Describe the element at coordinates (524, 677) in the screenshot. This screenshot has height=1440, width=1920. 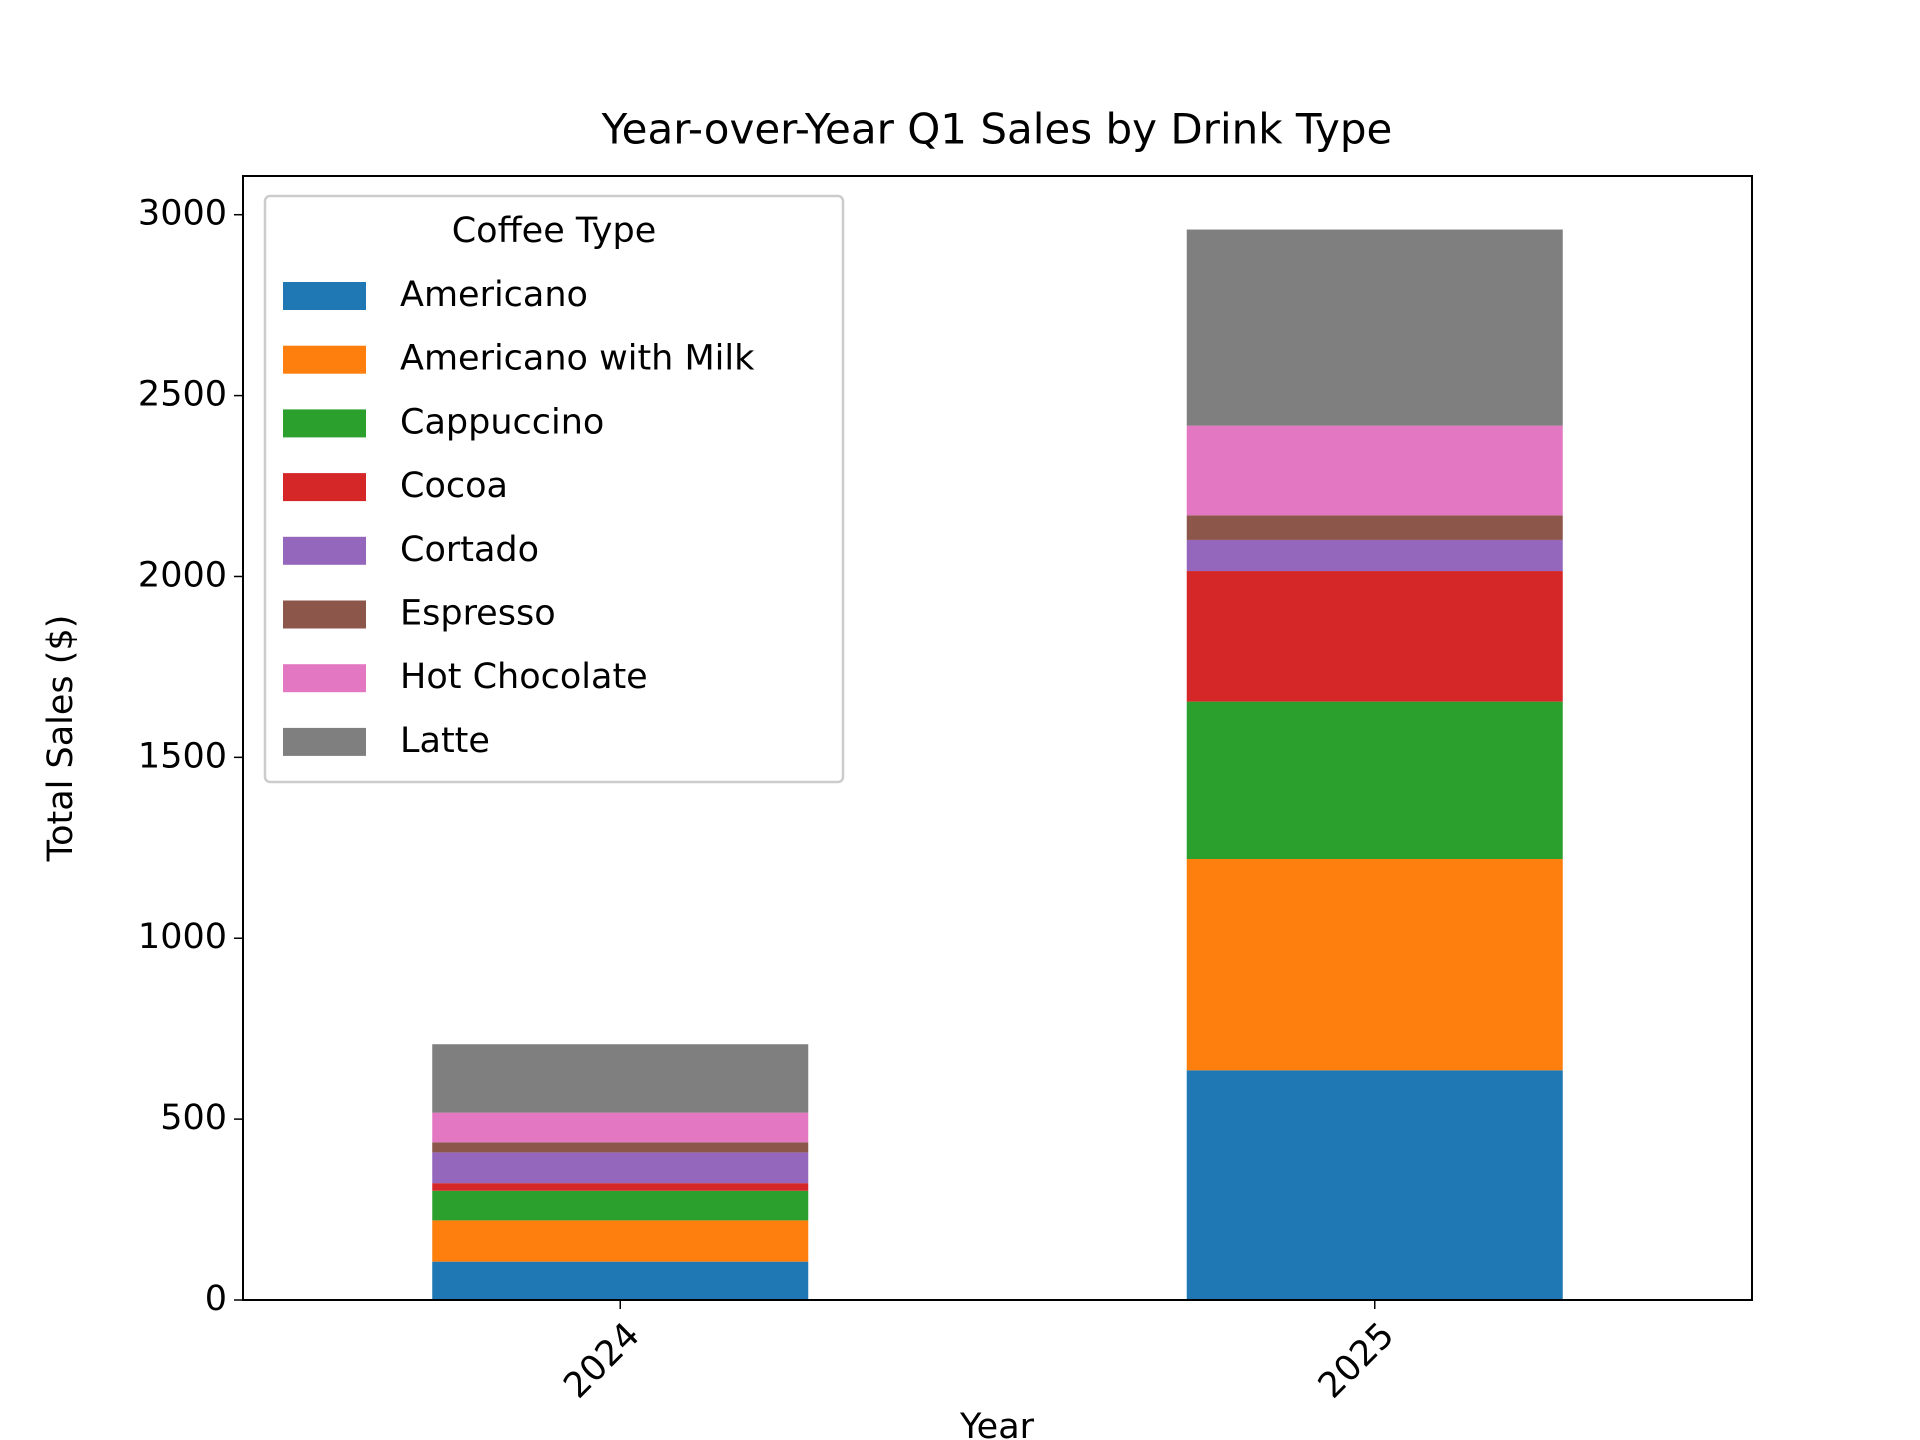
I see `legend-label: Hot Chocolate` at that location.